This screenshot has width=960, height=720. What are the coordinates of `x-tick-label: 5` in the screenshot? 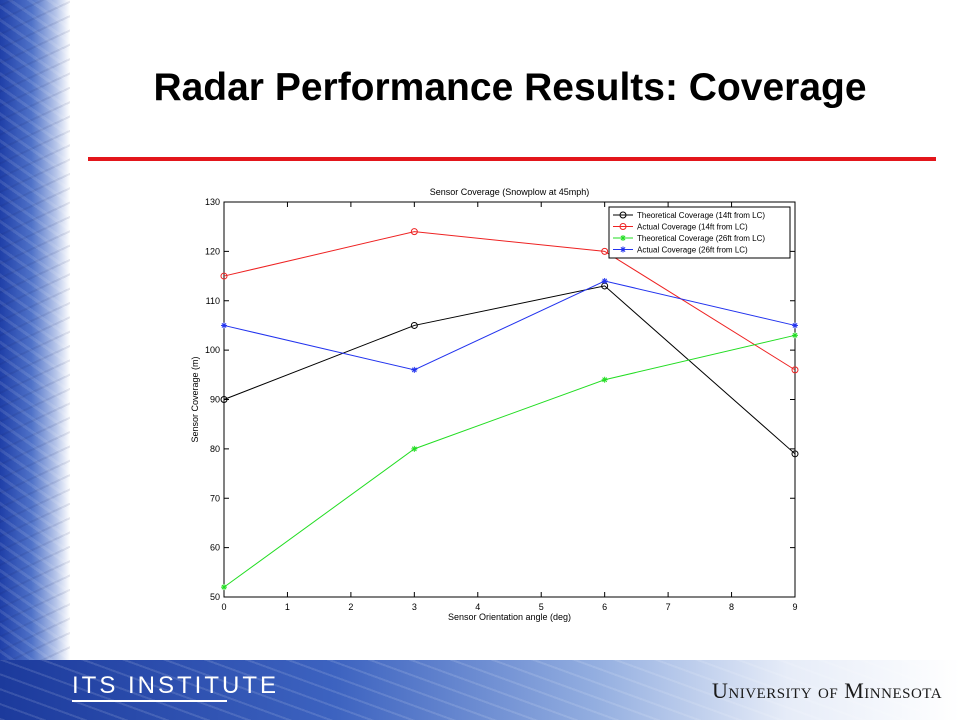 It's located at (541, 607).